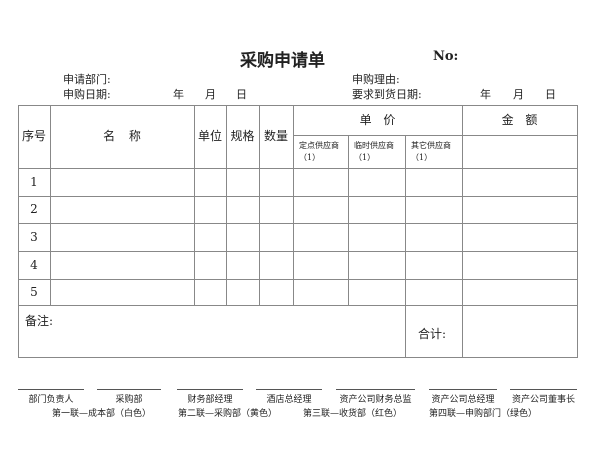 The image size is (600, 450). Describe the element at coordinates (387, 94) in the screenshot. I see `due-date-label: 要求到货日期:` at that location.